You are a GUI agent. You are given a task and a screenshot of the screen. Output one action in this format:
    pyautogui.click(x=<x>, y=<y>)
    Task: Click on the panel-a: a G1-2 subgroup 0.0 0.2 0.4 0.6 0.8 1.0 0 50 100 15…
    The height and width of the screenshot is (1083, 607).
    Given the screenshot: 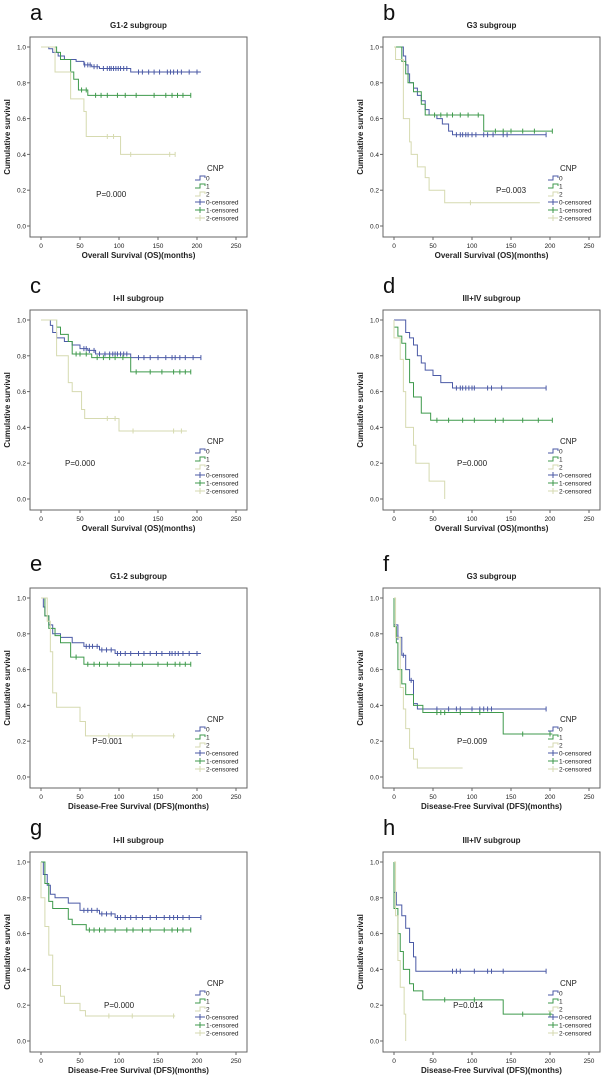 What is the action you would take?
    pyautogui.click(x=127, y=134)
    